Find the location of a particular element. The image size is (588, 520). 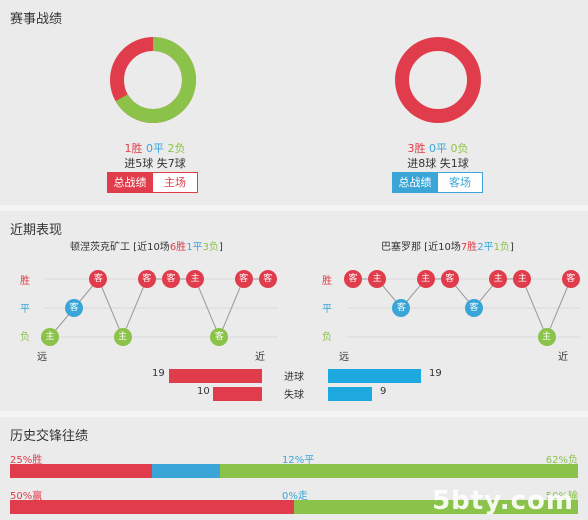

h2h-win-pct: 25%胜 is located at coordinates (26, 460).